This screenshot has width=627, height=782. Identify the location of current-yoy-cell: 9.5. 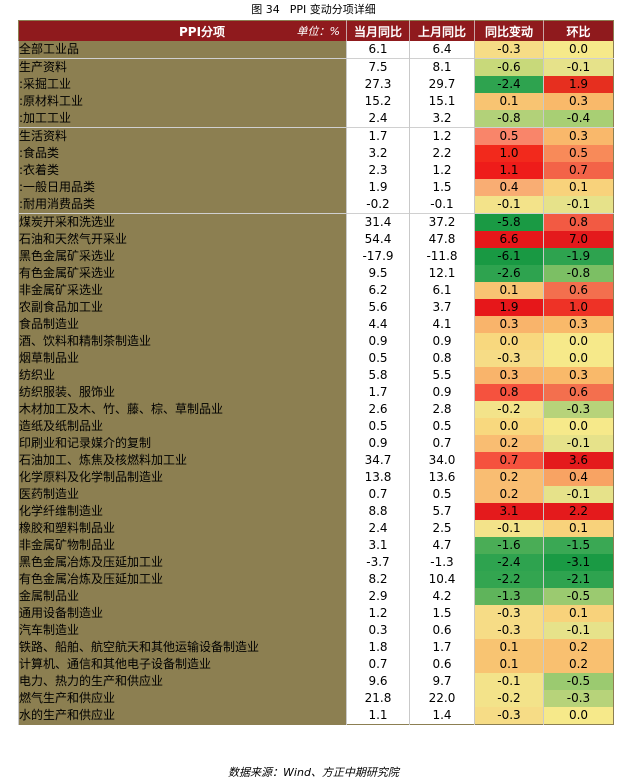
(378, 273).